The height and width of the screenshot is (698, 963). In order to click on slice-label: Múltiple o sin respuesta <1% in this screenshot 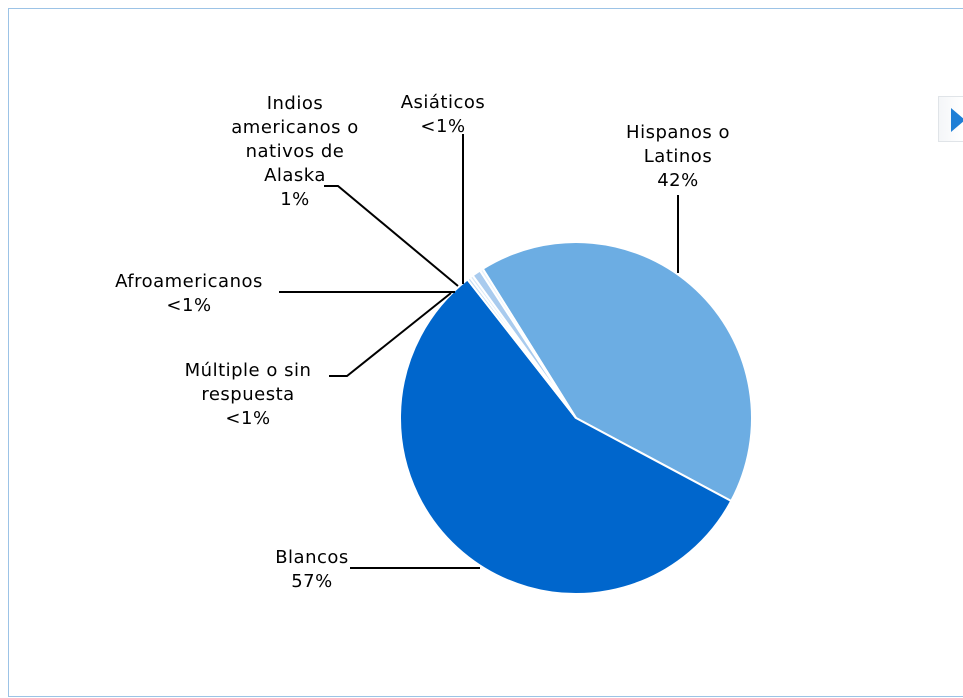, I will do `click(248, 394)`.